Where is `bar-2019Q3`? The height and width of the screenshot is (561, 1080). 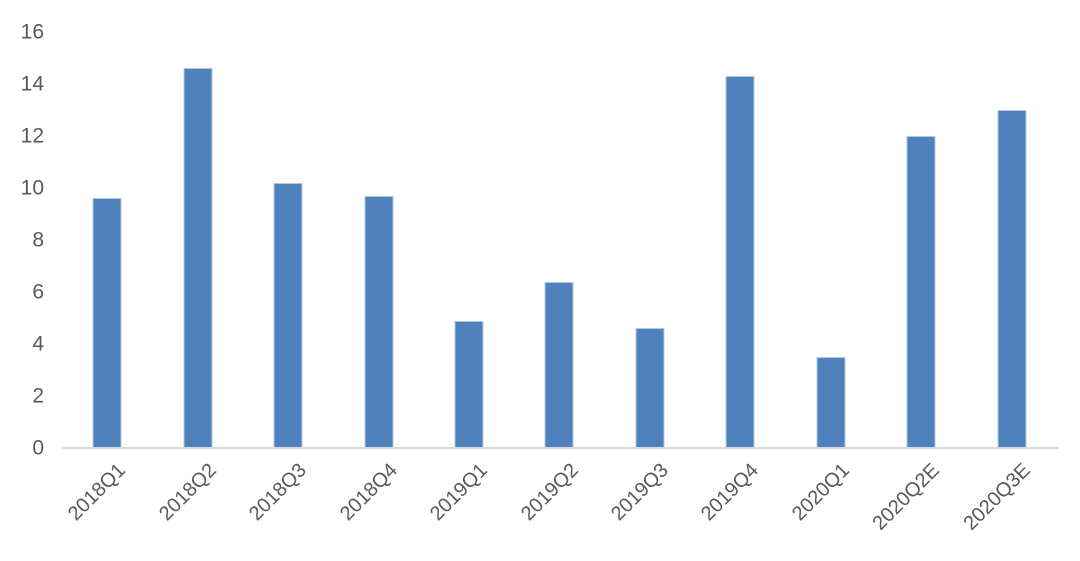
bar-2019Q3 is located at coordinates (650, 388).